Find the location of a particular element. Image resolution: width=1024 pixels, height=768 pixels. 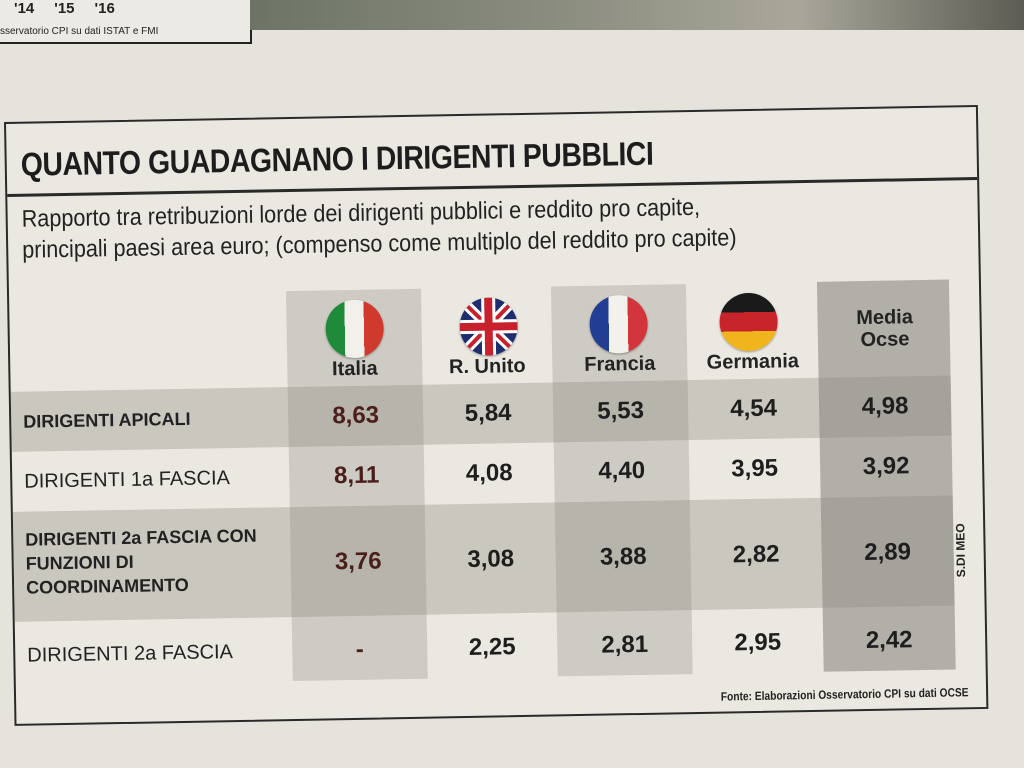

cell-value: 2,95 is located at coordinates (758, 642).